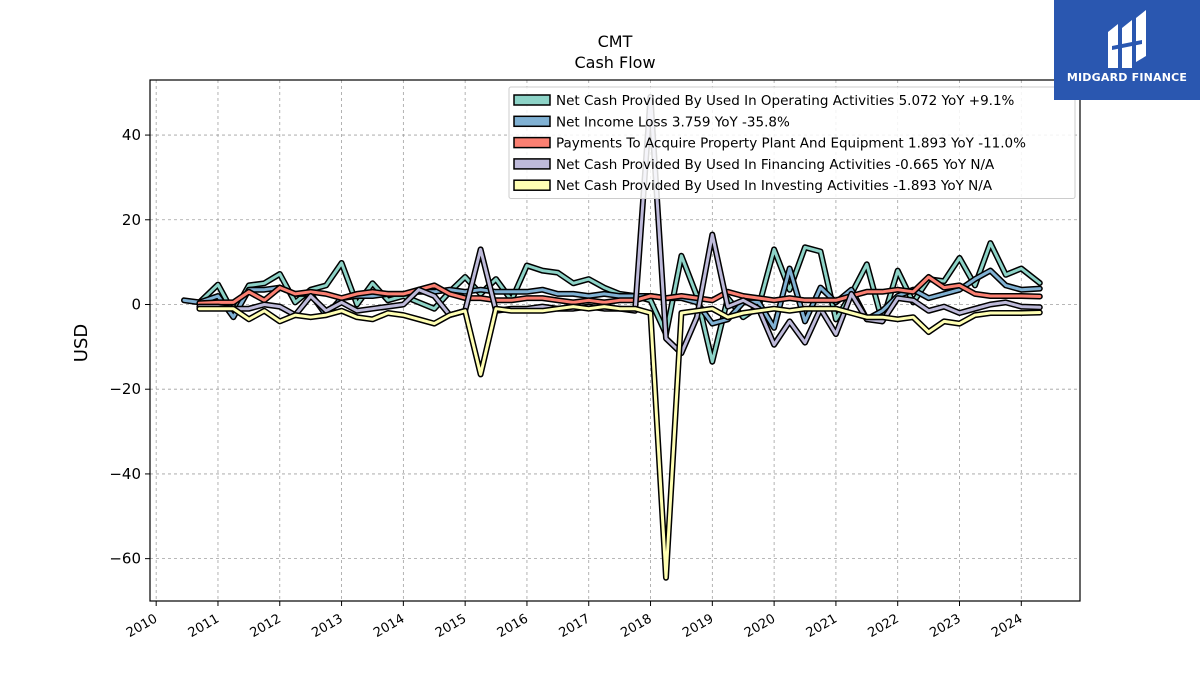 Image resolution: width=1200 pixels, height=675 pixels. Describe the element at coordinates (1127, 39) in the screenshot. I see `midgard-logo-icon` at that location.